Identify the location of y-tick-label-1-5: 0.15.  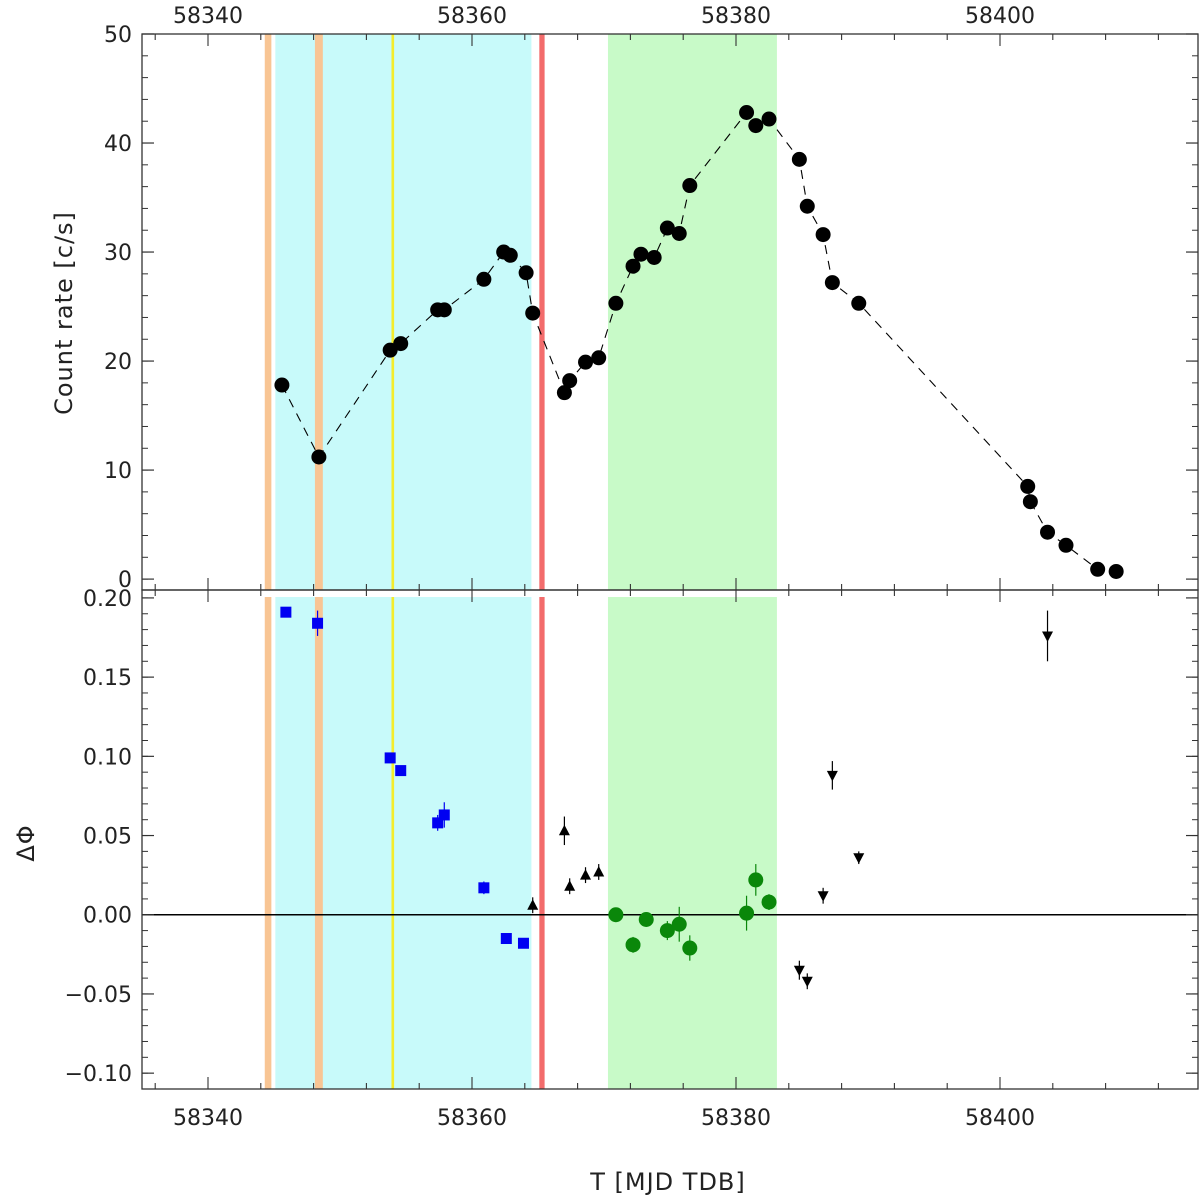
(107, 678).